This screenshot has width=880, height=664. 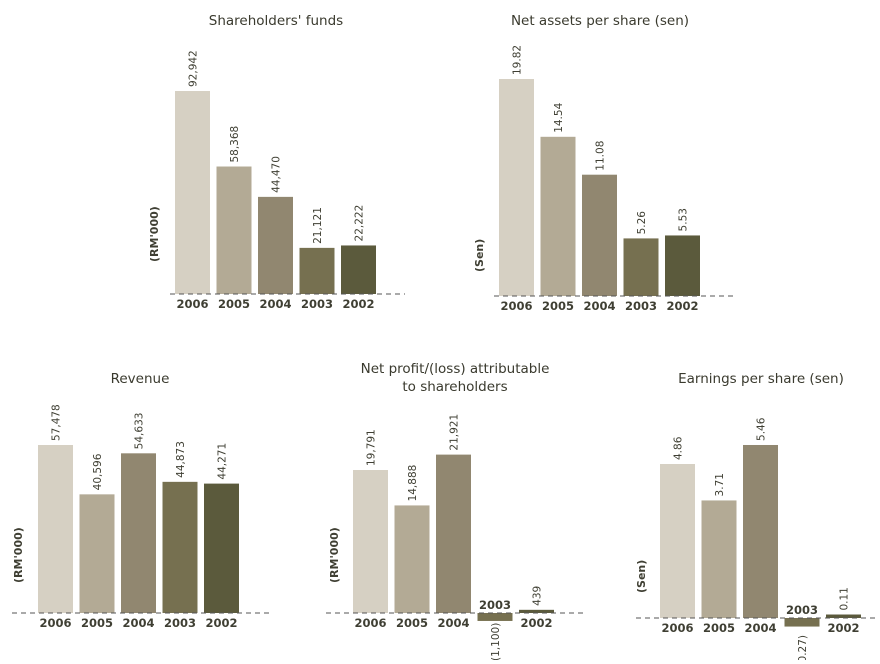 I want to click on data-label: 5.53, so click(x=684, y=219).